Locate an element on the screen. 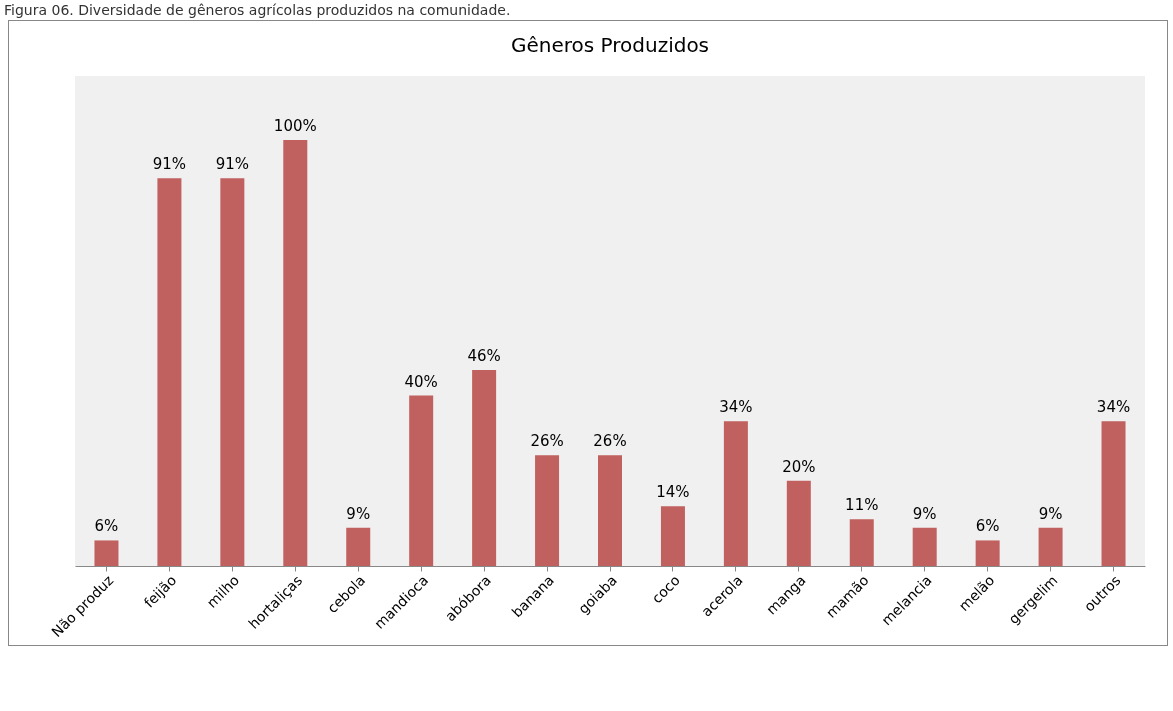 The height and width of the screenshot is (711, 1173). data-label: 40% is located at coordinates (421, 381).